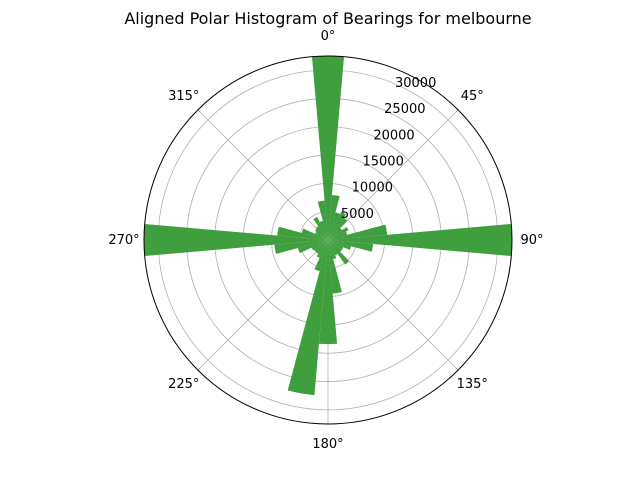  What do you see at coordinates (328, 36) in the screenshot?
I see `angular-tick-label: 0°` at bounding box center [328, 36].